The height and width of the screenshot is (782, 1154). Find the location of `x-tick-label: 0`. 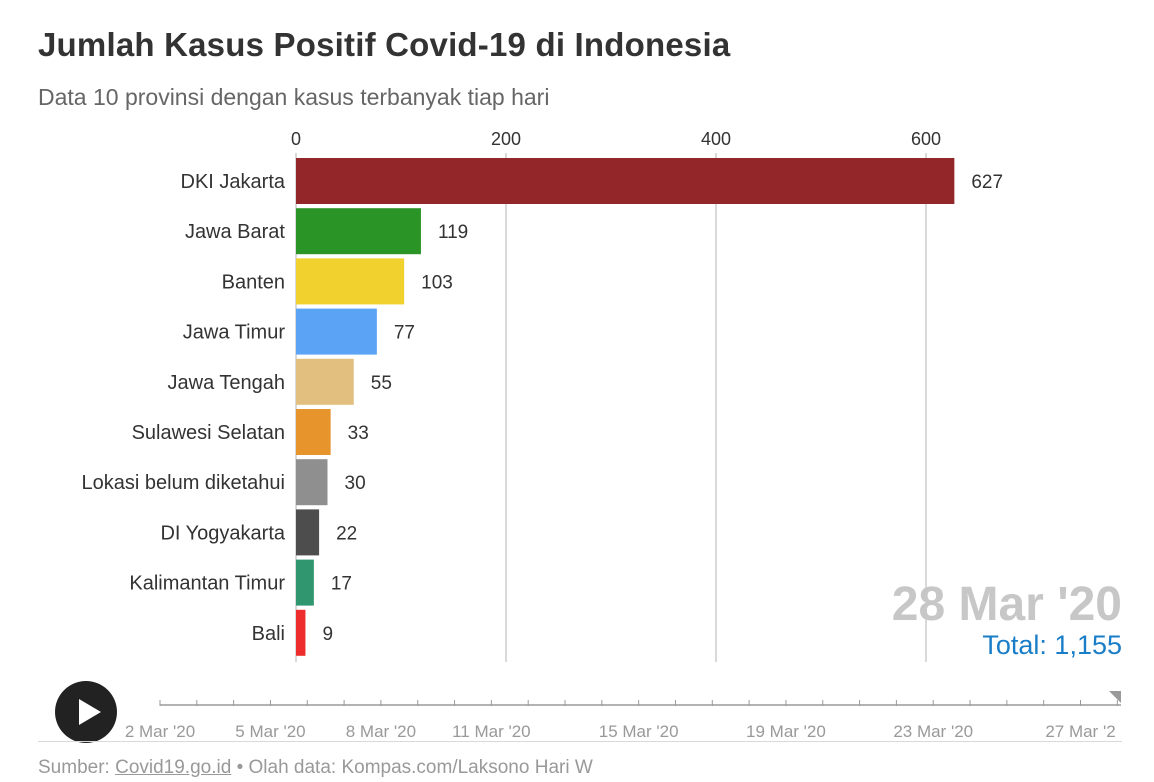

x-tick-label: 0 is located at coordinates (296, 139).